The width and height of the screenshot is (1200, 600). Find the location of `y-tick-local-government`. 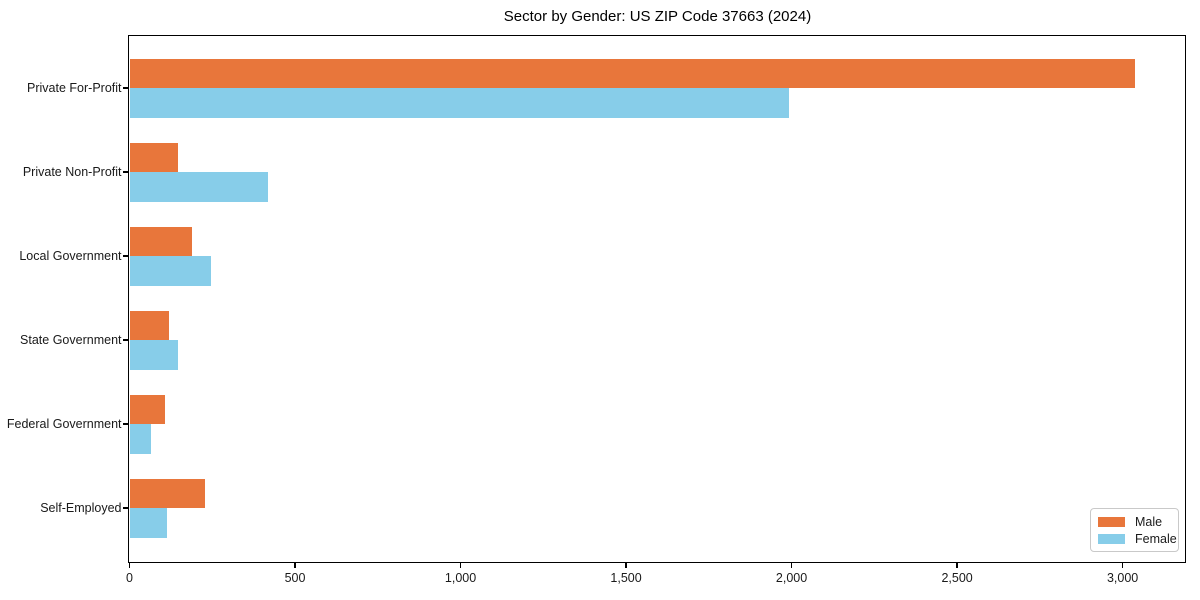

y-tick-local-government is located at coordinates (125, 256).